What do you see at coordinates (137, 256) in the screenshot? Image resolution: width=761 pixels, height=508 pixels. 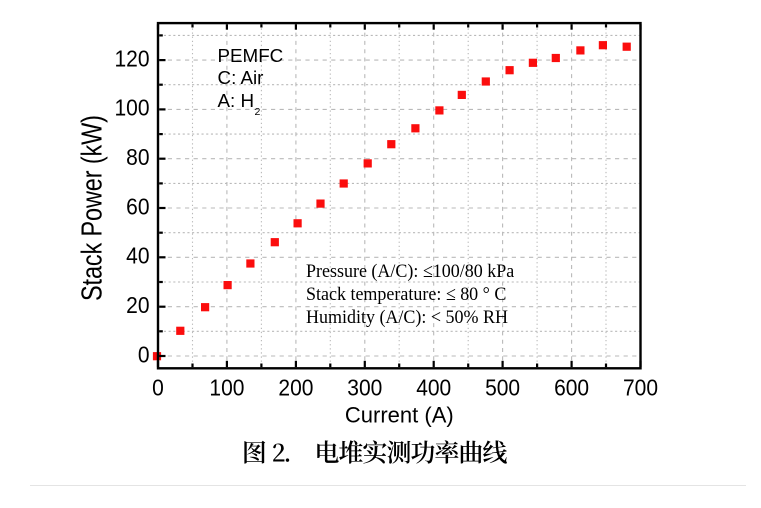 I see `svg-text: 40` at bounding box center [137, 256].